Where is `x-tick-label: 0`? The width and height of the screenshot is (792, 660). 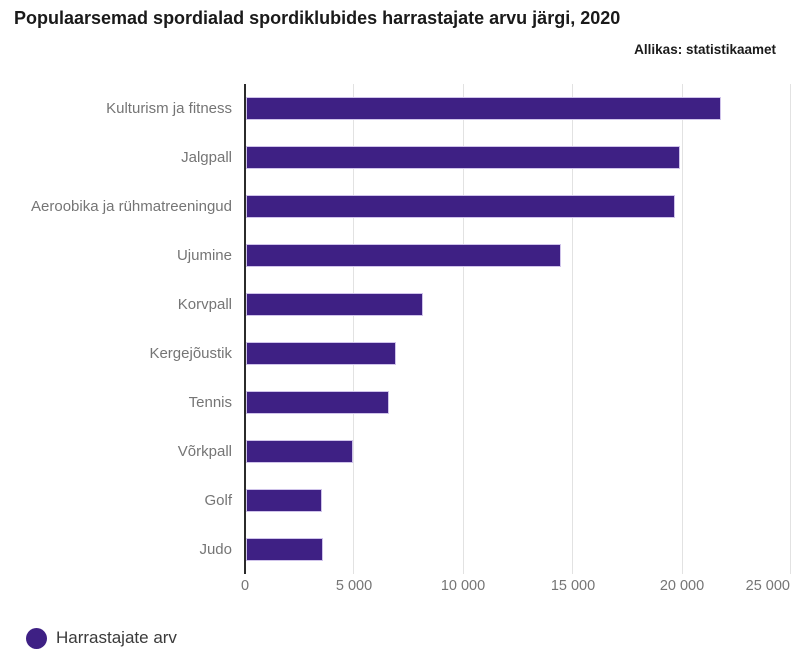
x-tick-label: 0 is located at coordinates (245, 586).